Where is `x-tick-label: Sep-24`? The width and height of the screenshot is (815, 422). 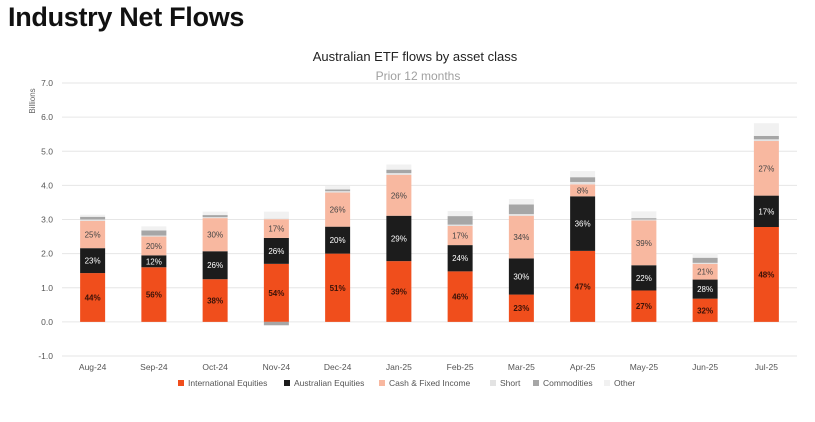 x-tick-label: Sep-24 is located at coordinates (154, 367).